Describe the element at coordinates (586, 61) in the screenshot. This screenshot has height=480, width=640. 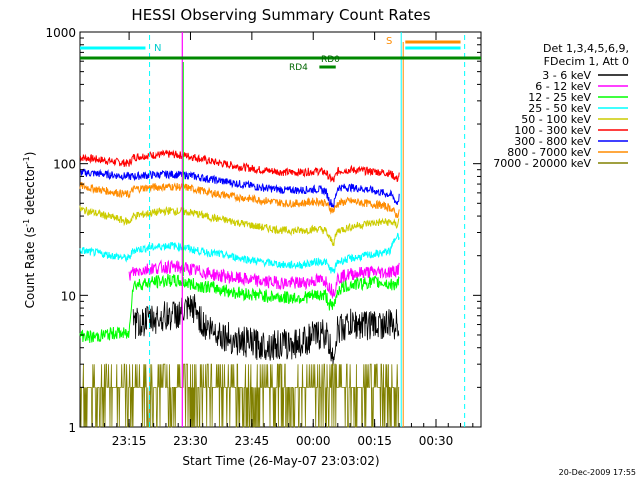
I see `legend-header-2: FDecim 1, Att 0` at that location.